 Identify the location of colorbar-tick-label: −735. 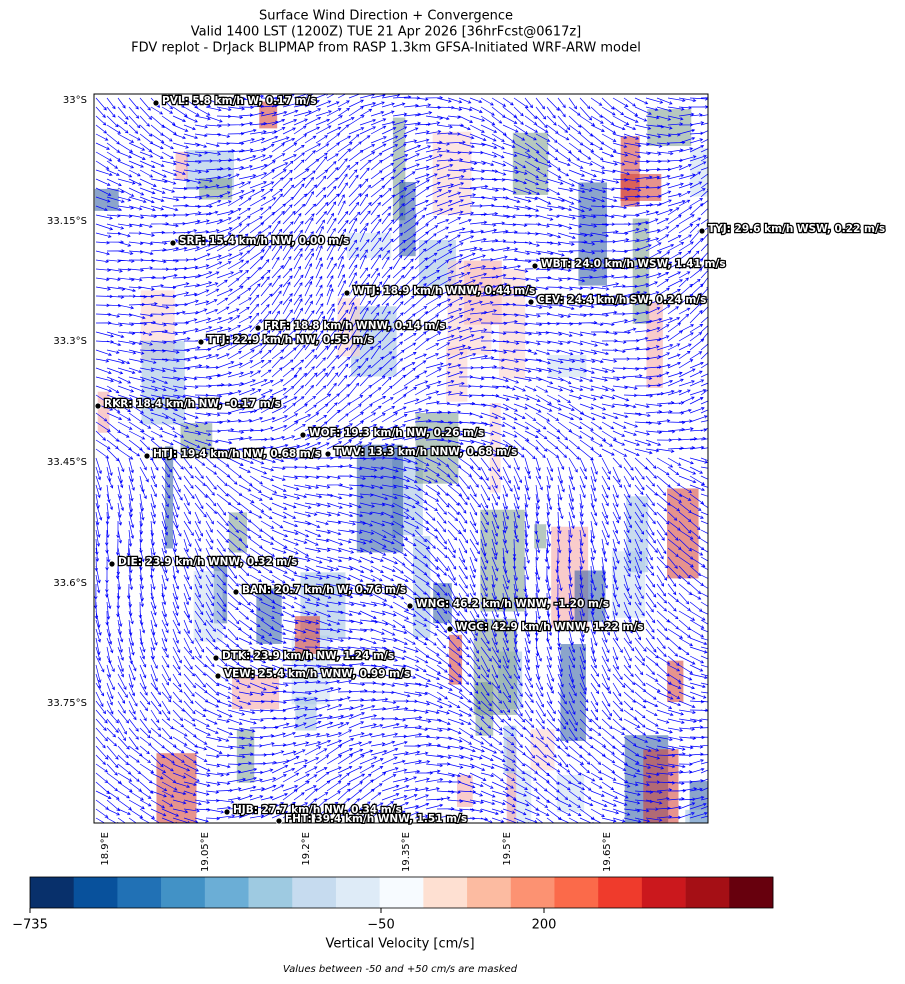
(30, 925).